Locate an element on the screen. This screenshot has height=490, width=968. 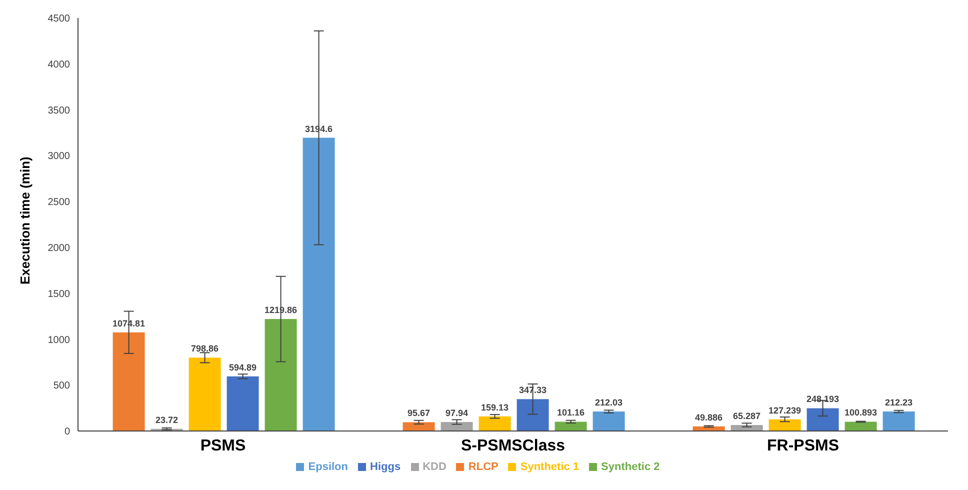
data-label: 248.193 is located at coordinates (823, 399).